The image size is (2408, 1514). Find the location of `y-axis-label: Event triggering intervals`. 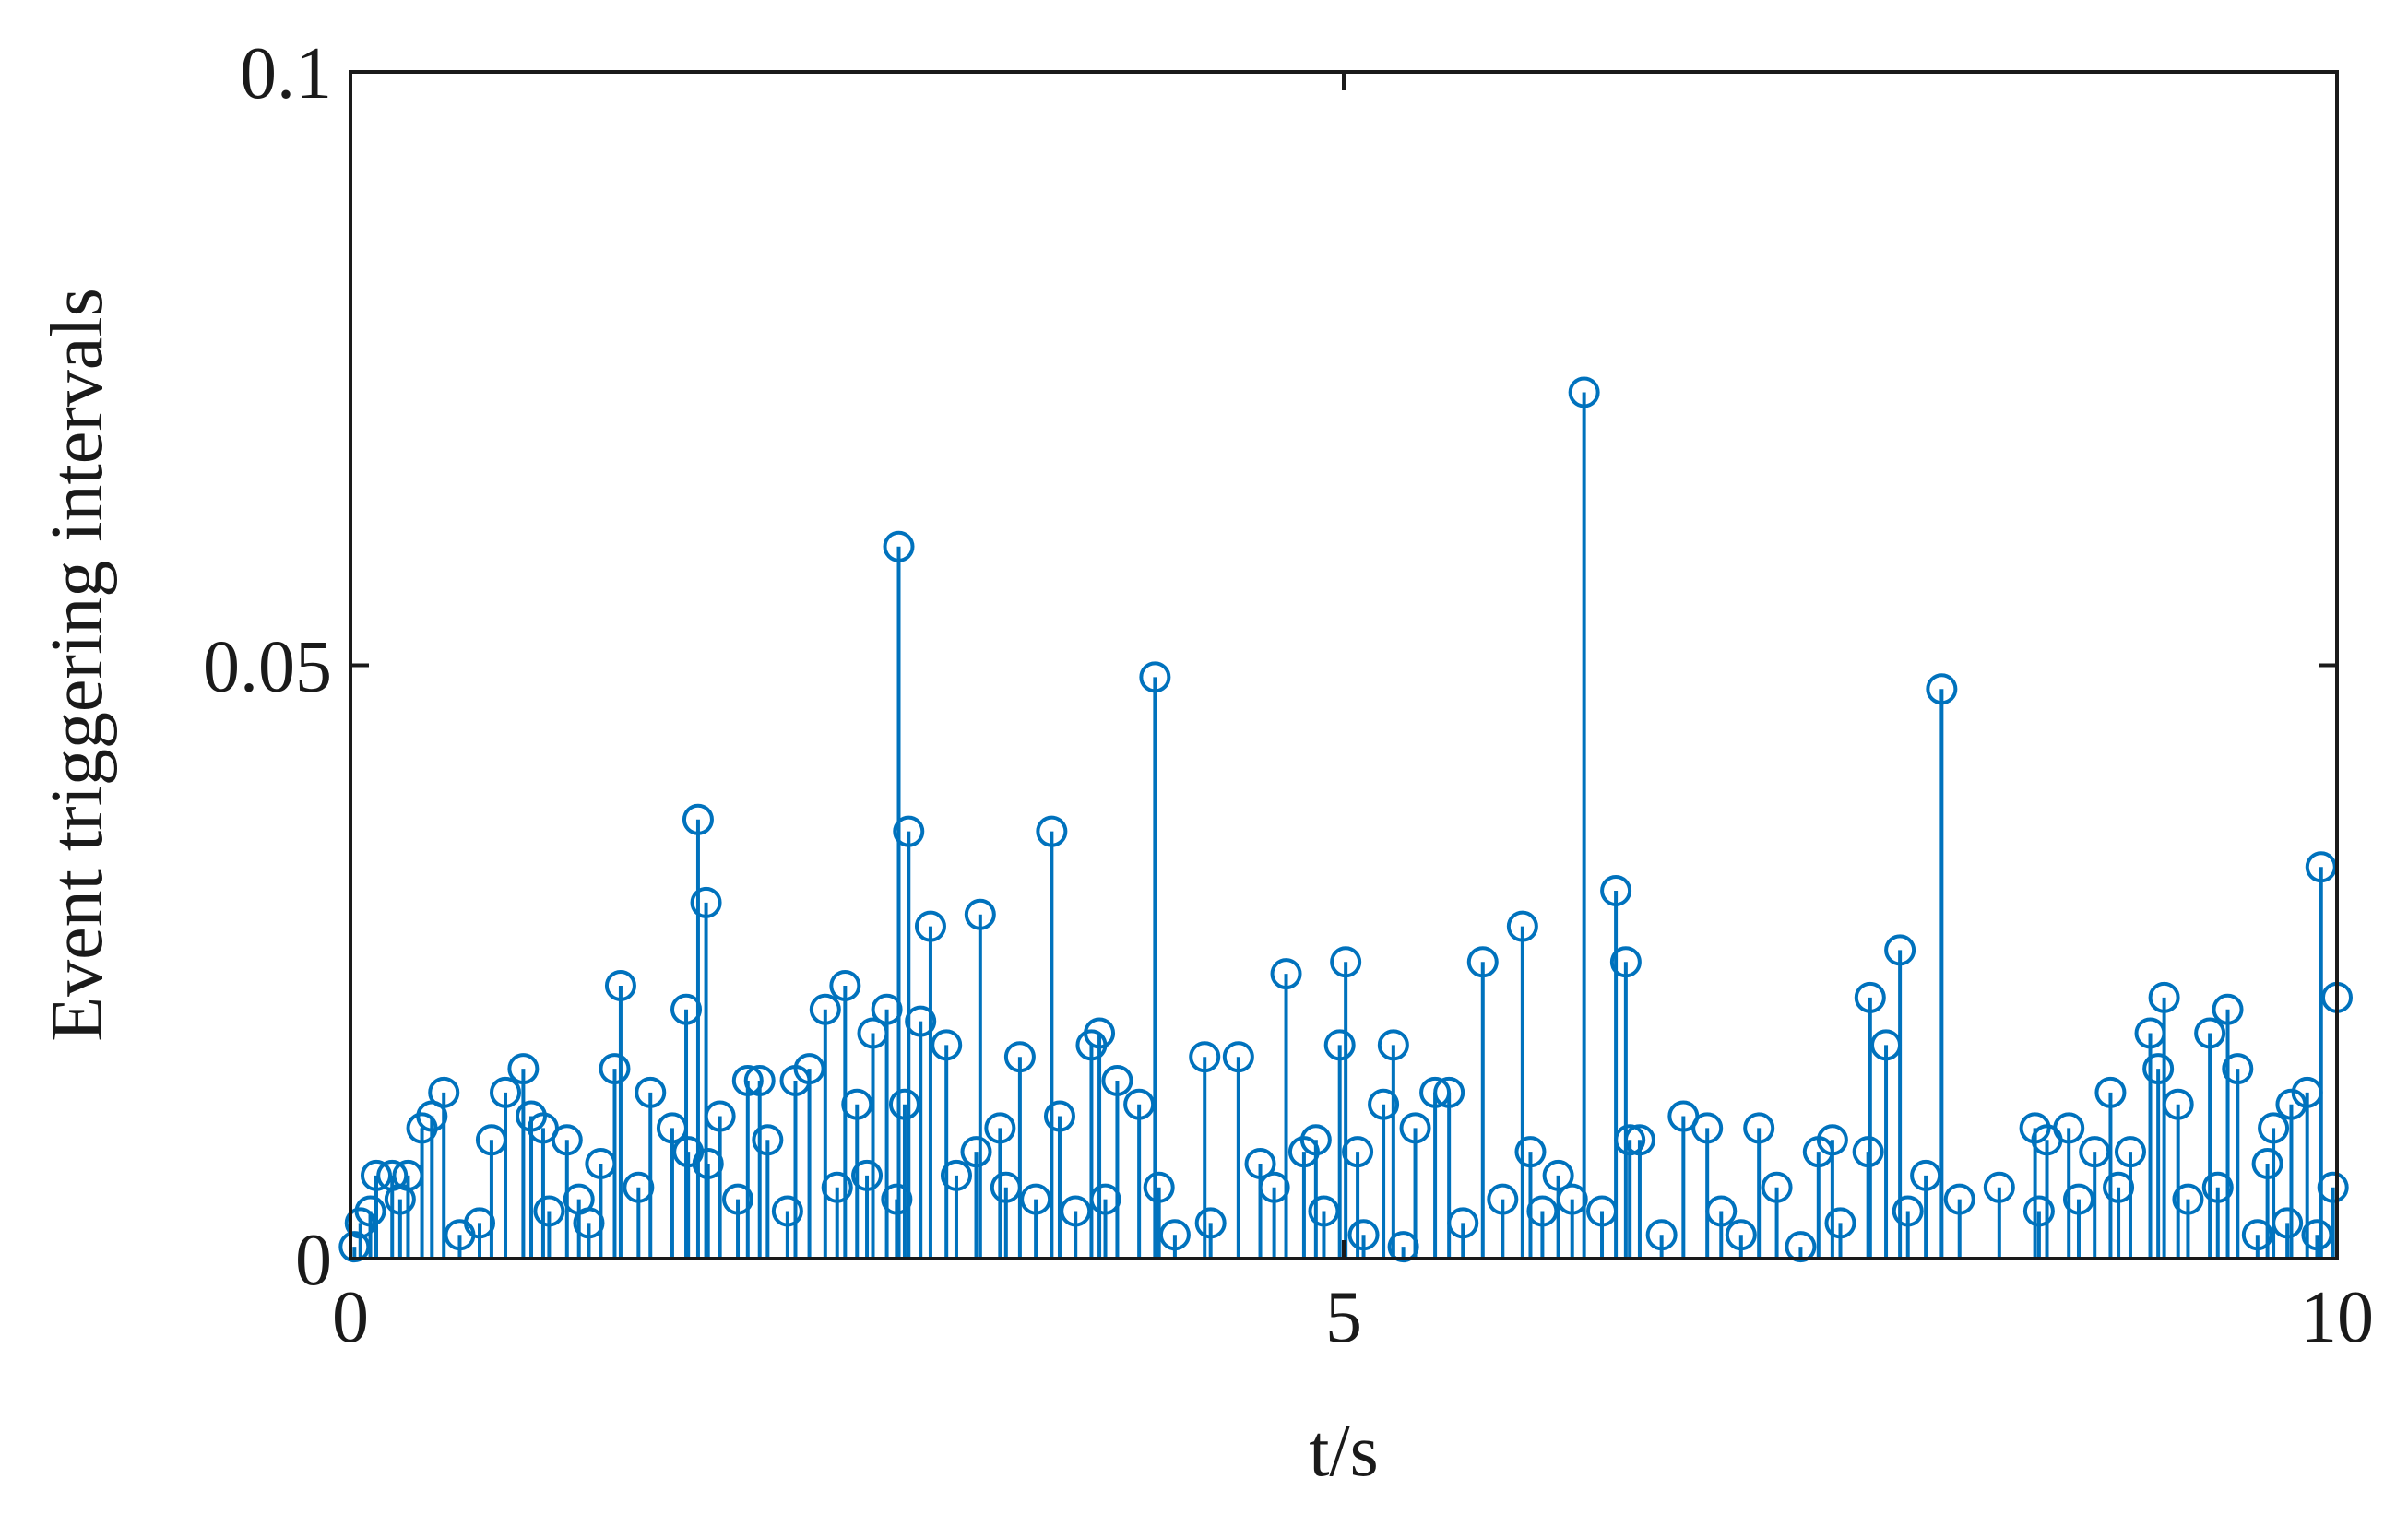

y-axis-label: Event triggering intervals is located at coordinates (77, 665).